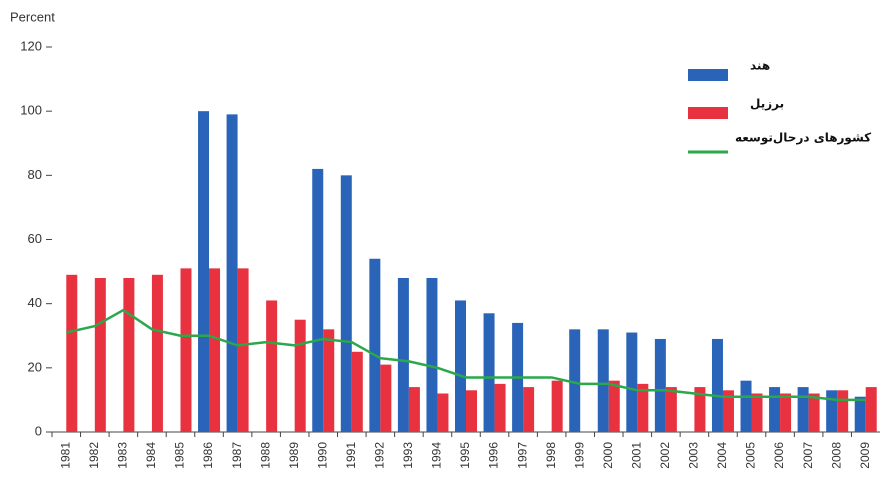  What do you see at coordinates (836, 455) in the screenshot?
I see `x-tick-label: 2008` at bounding box center [836, 455].